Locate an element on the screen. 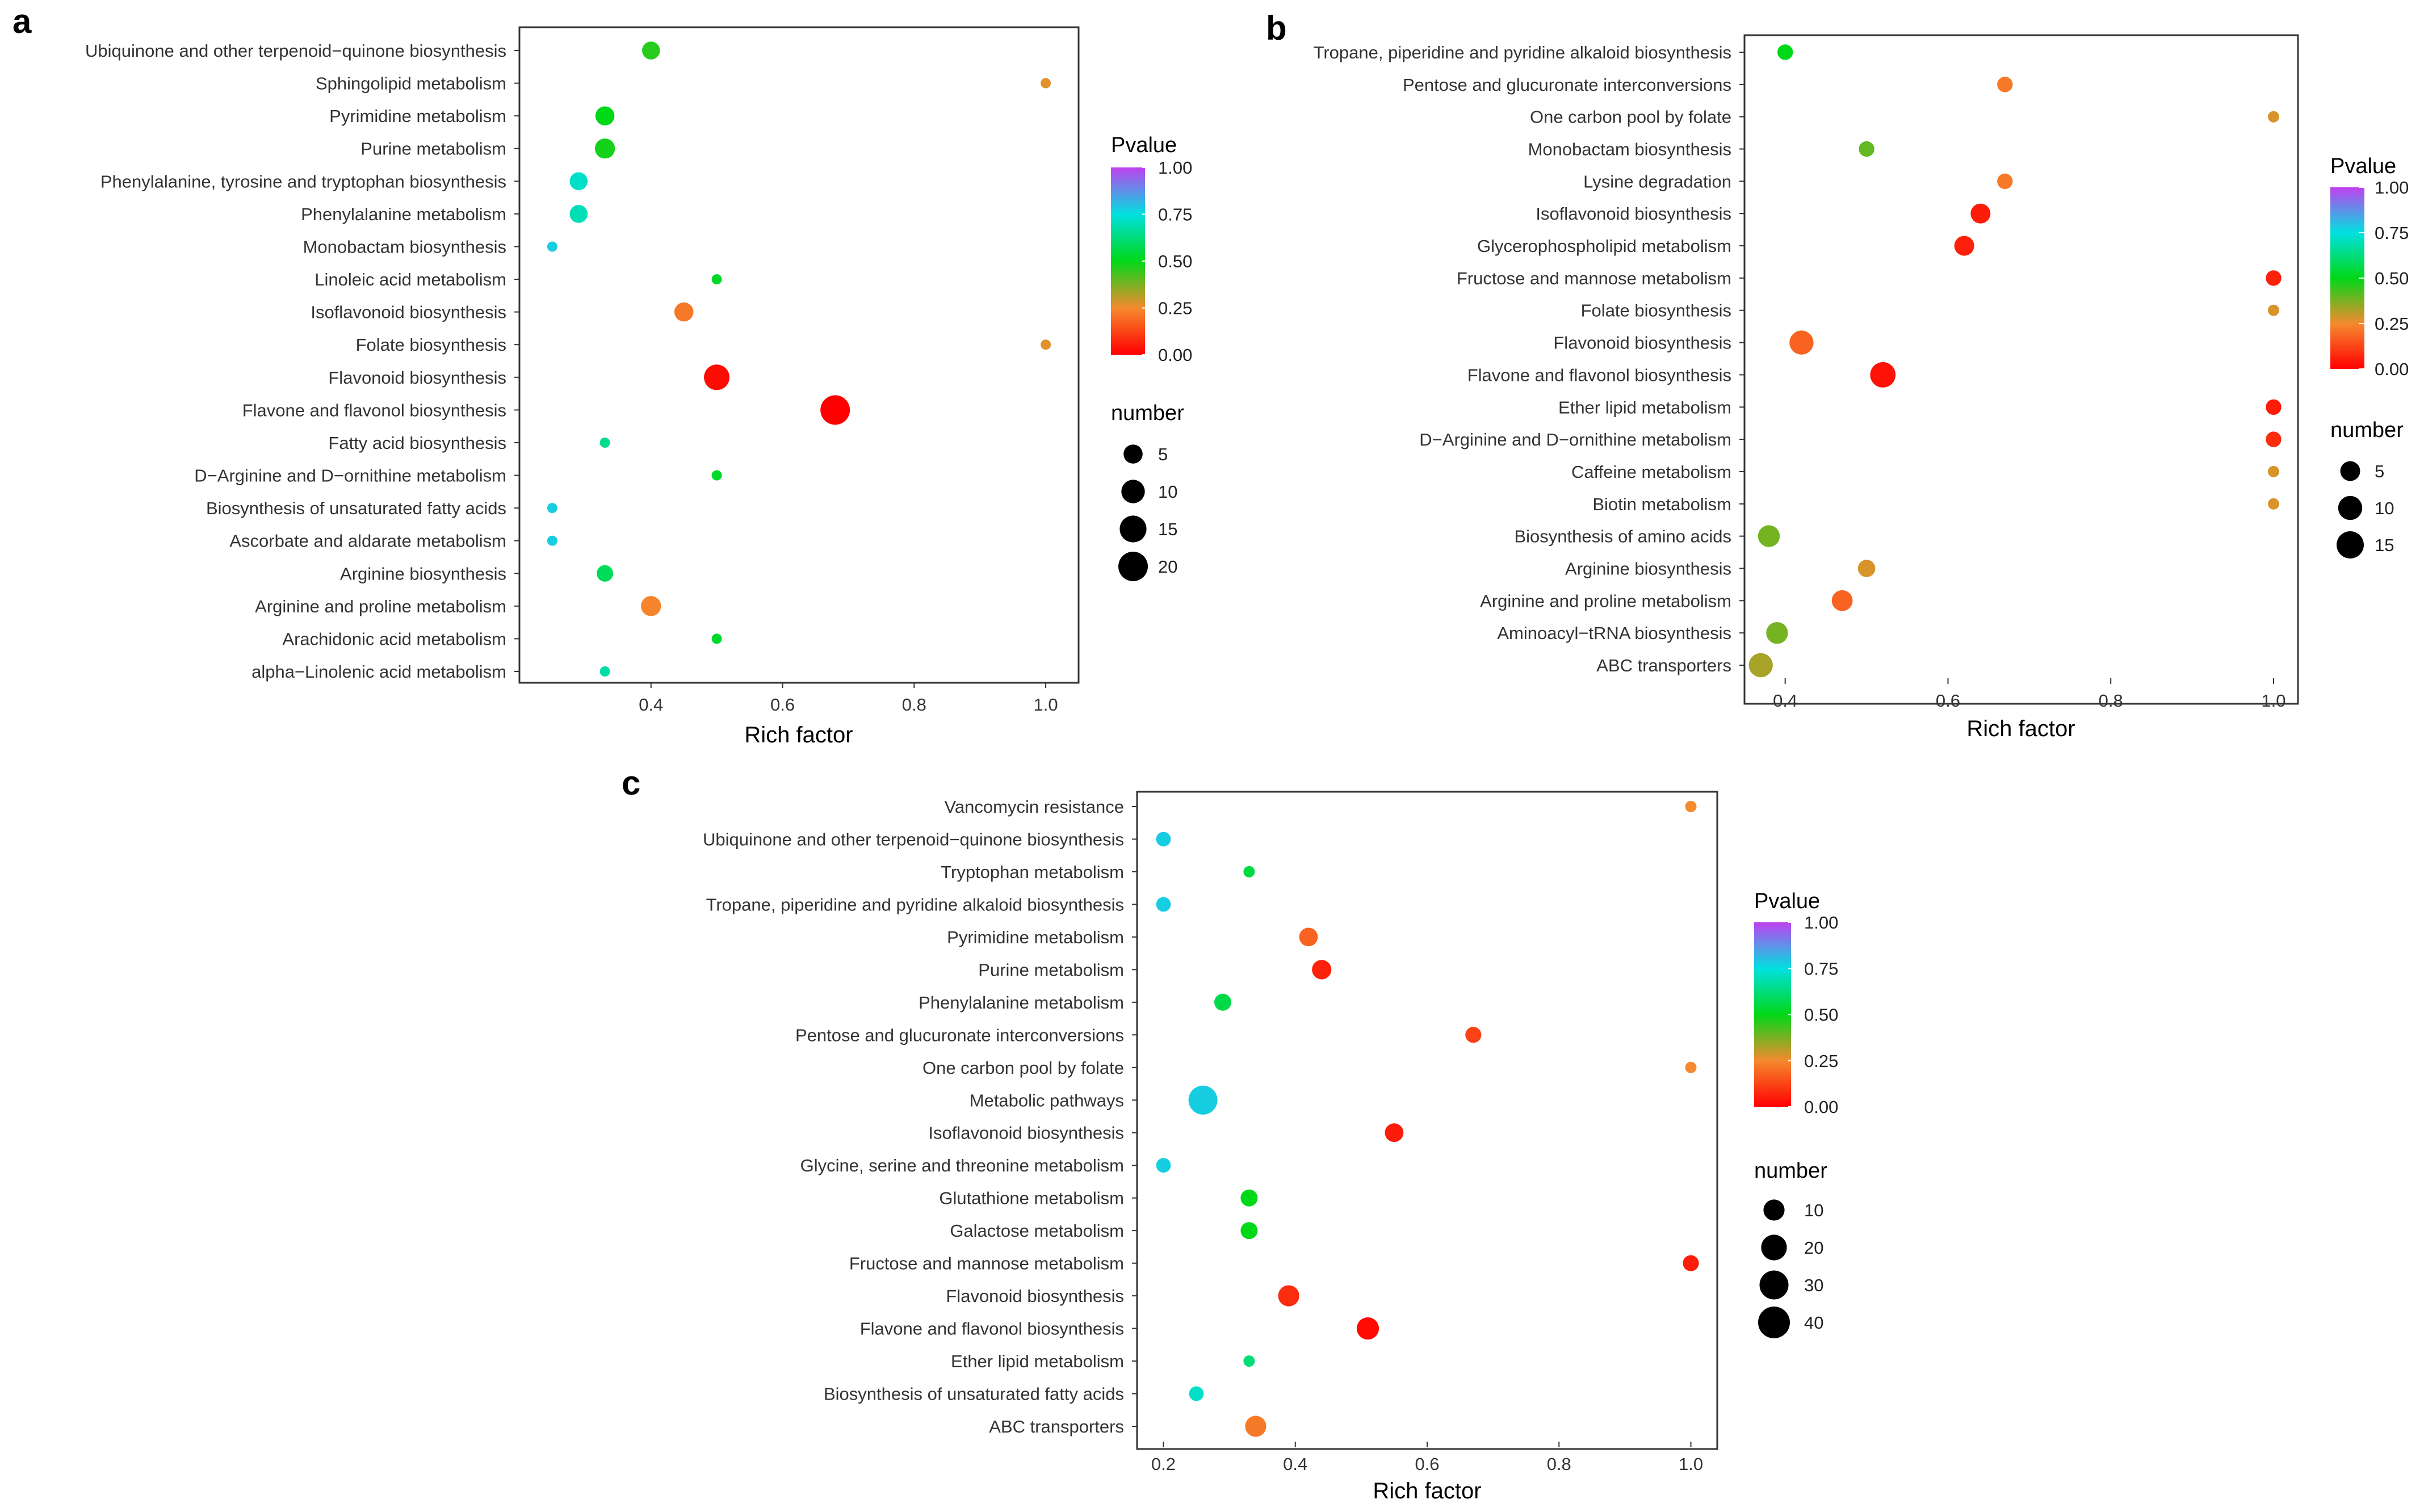  panel-c-x-ticks: 0.2 0.4 0.6 0.8 1.0 is located at coordinates (1427, 1458).